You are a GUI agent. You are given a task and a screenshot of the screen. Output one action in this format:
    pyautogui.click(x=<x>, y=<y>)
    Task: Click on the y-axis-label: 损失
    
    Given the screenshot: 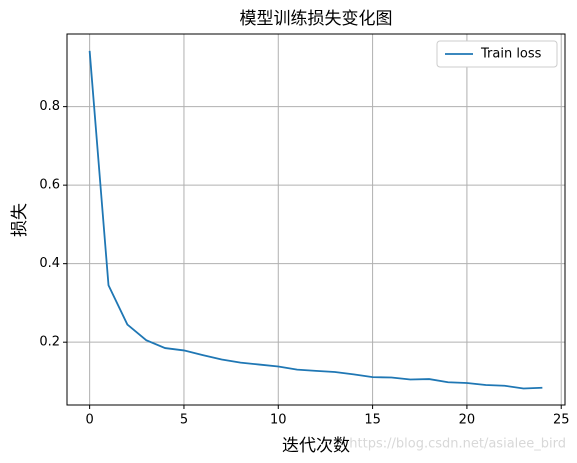 What is the action you would take?
    pyautogui.click(x=20, y=220)
    